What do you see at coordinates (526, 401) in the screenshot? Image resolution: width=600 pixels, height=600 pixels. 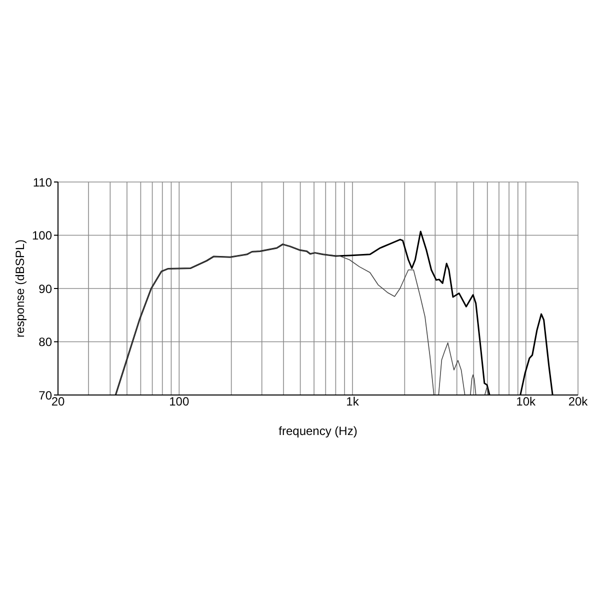 I see `x-tick-label: 10k` at bounding box center [526, 401].